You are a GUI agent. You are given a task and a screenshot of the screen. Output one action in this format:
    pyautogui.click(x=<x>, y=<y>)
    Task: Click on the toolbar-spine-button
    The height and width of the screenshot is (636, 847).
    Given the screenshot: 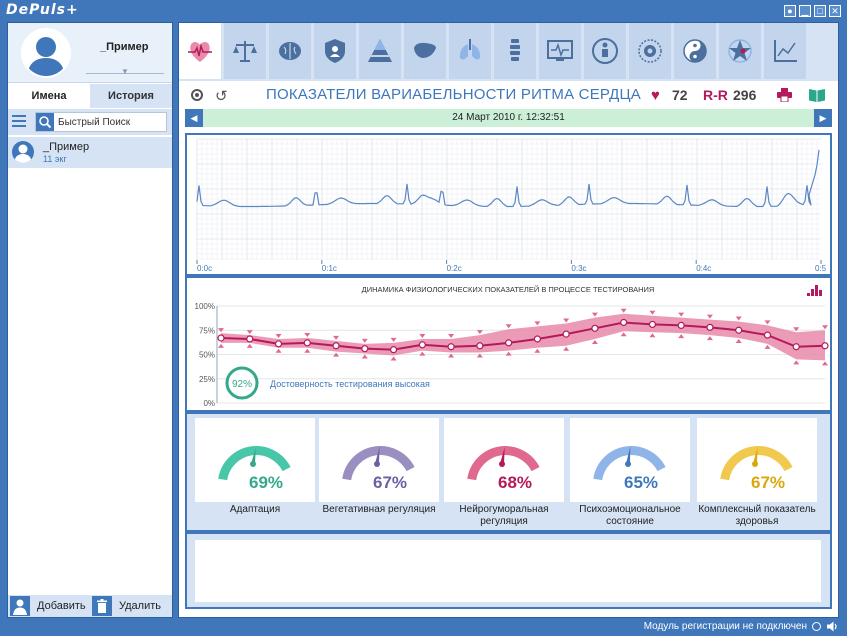 What is the action you would take?
    pyautogui.click(x=515, y=51)
    